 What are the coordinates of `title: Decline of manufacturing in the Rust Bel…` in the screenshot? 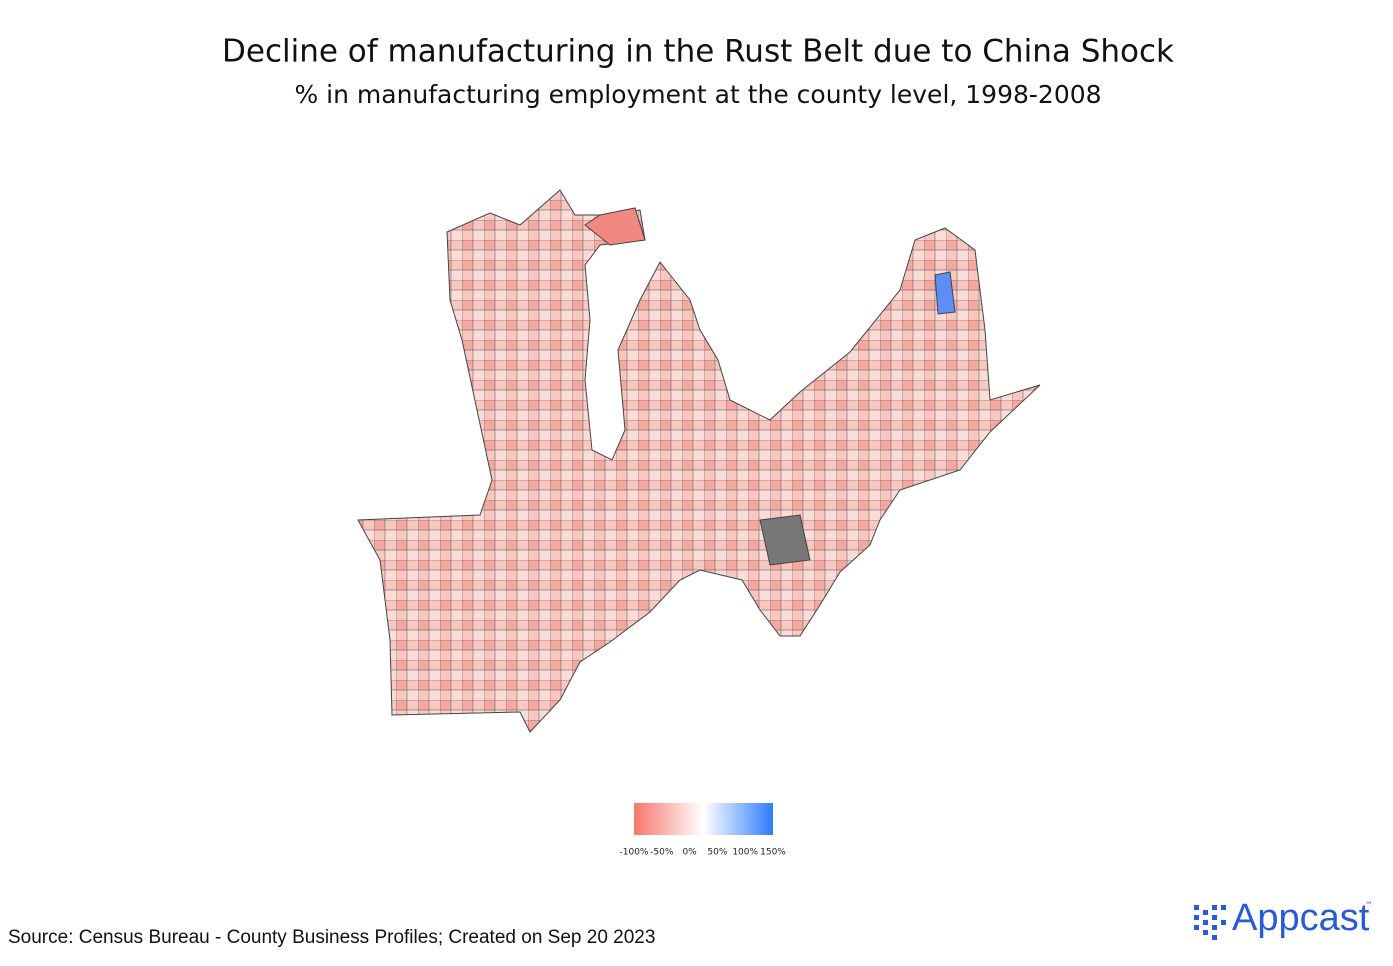 It's located at (698, 52).